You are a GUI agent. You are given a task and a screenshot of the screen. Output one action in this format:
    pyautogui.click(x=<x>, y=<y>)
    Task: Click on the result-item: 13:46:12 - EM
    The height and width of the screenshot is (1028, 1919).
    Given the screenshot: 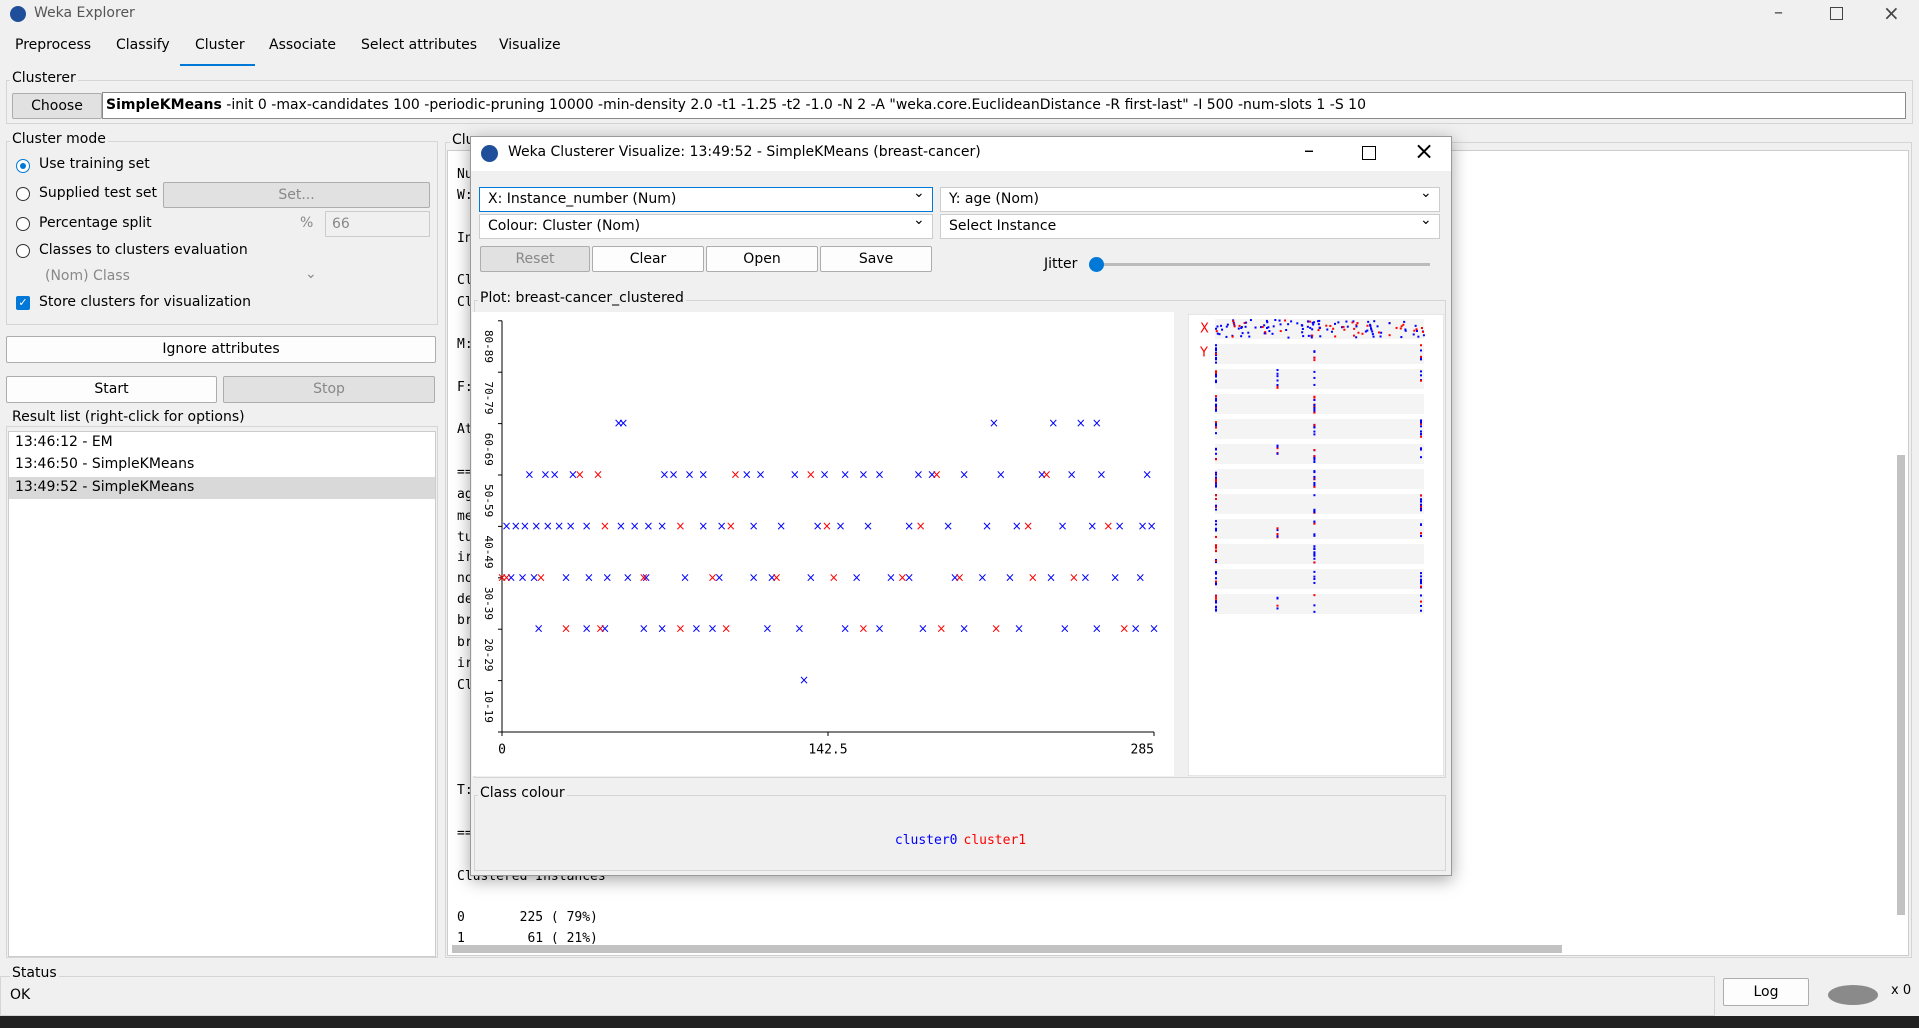 What is the action you would take?
    pyautogui.click(x=64, y=442)
    